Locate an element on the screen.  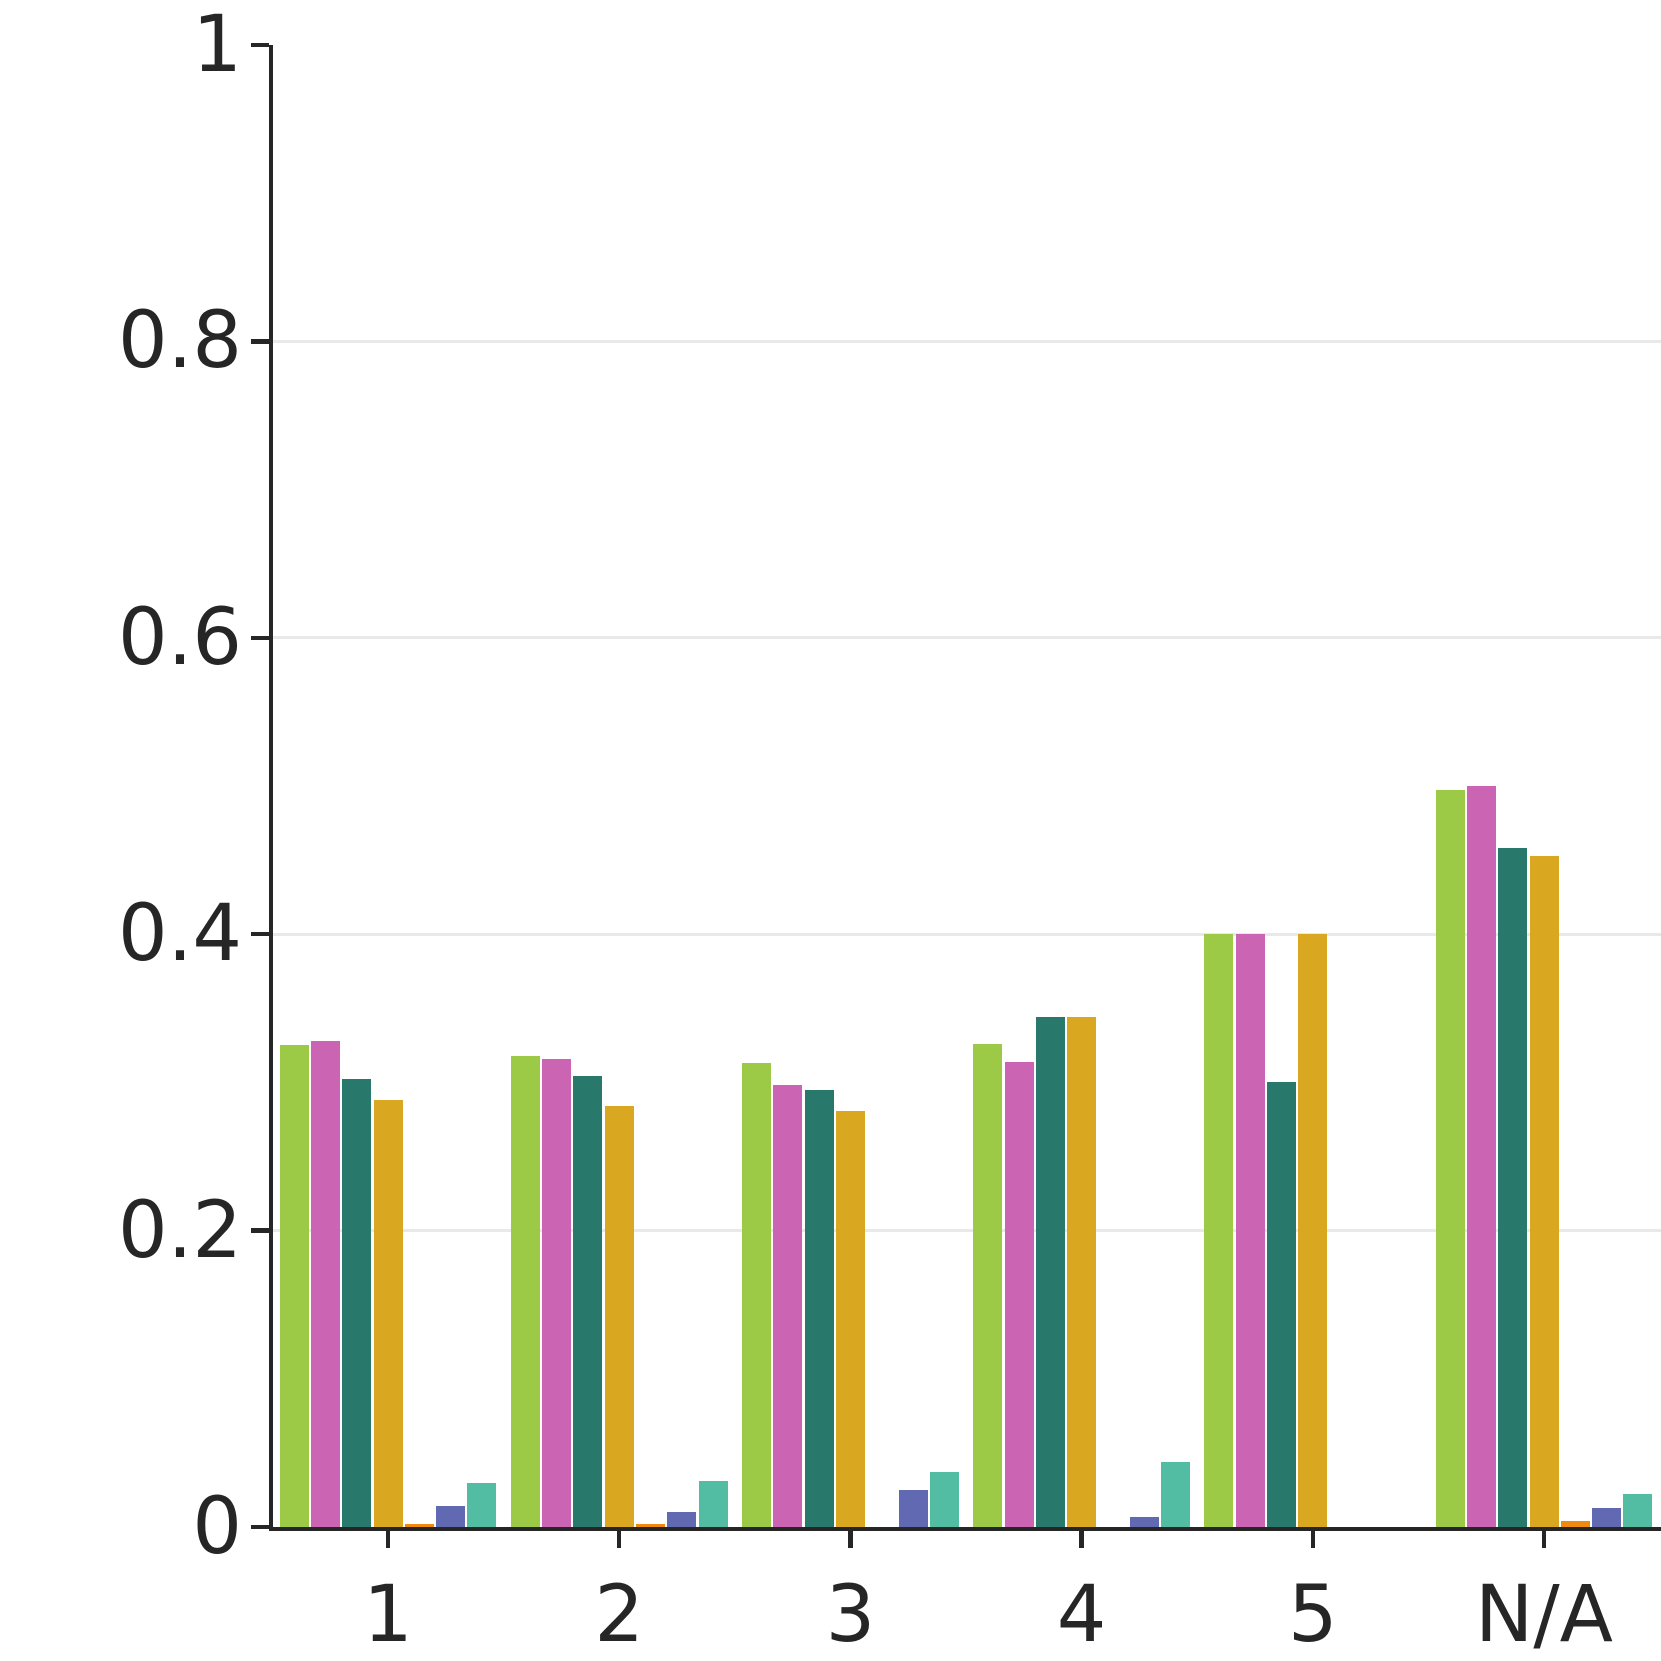
y-tick-0.2 is located at coordinates (260, 1230).